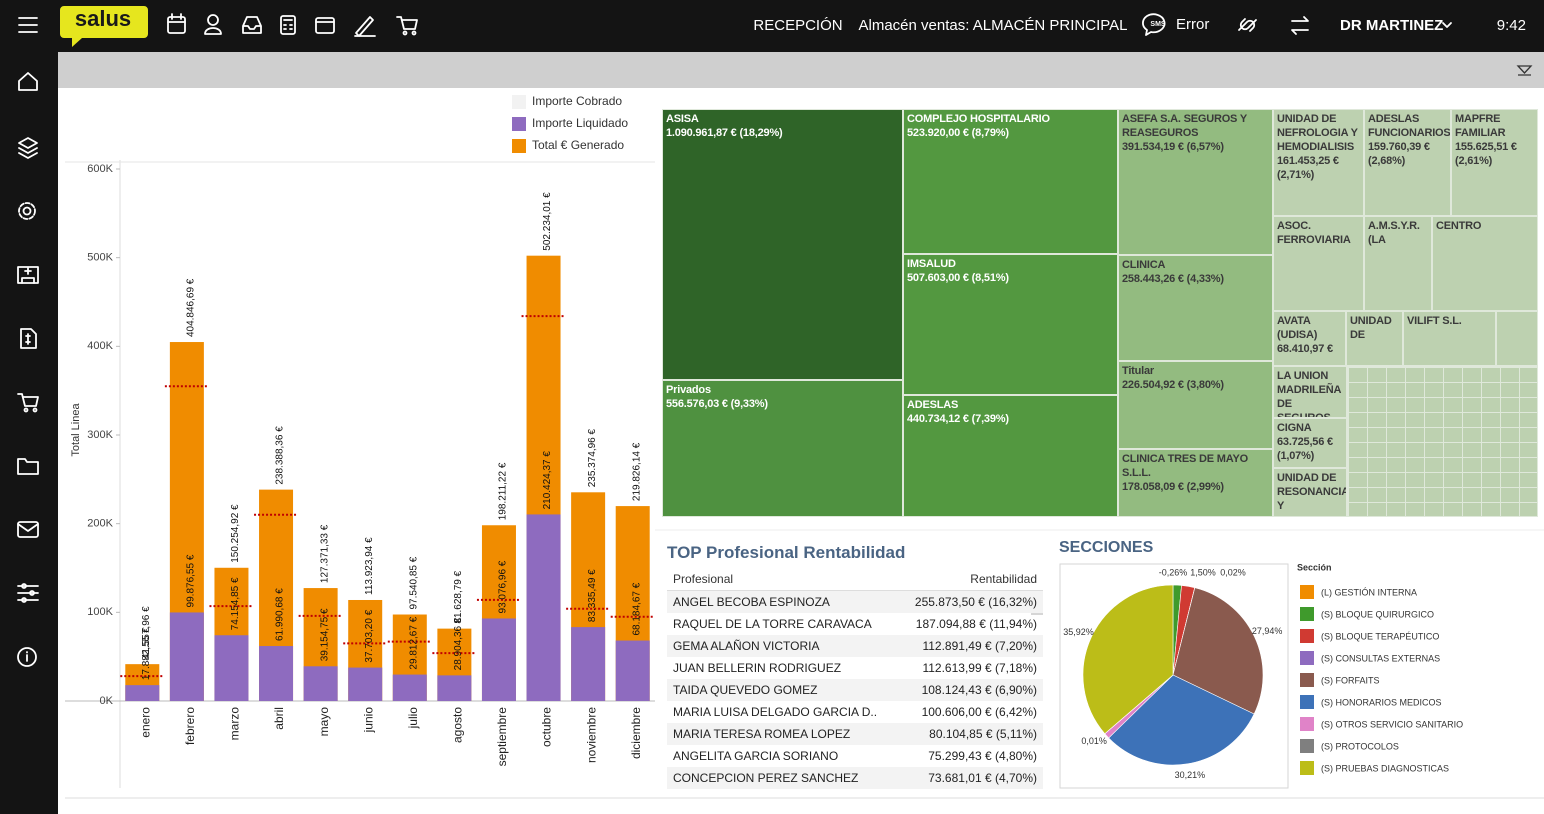  I want to click on link-icon, so click(1247, 25).